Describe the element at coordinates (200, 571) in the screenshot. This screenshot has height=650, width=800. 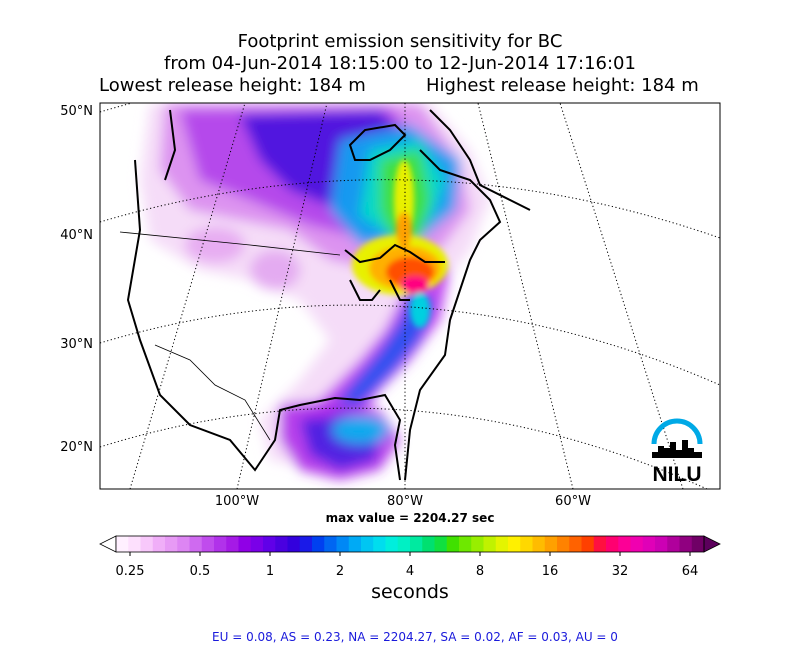
I see `colorbar-tick-label: 0.5` at that location.